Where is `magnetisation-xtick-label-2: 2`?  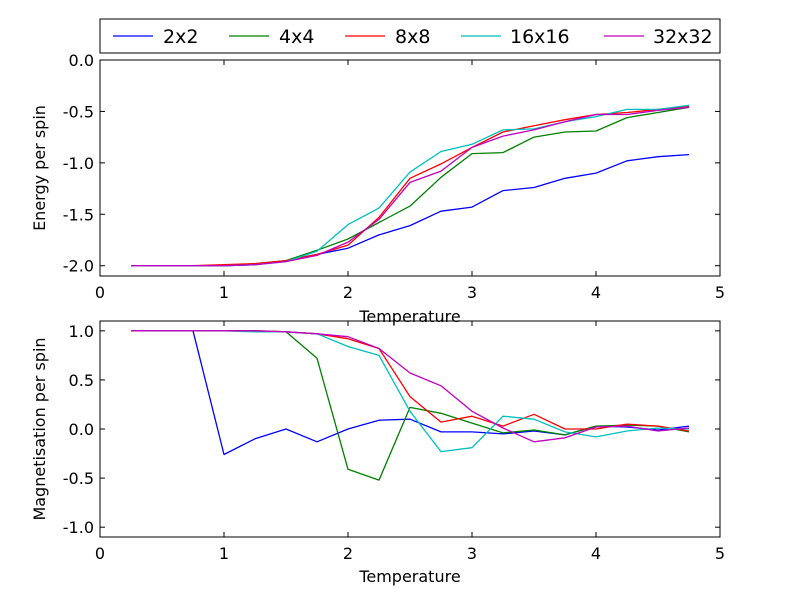 magnetisation-xtick-label-2: 2 is located at coordinates (348, 553).